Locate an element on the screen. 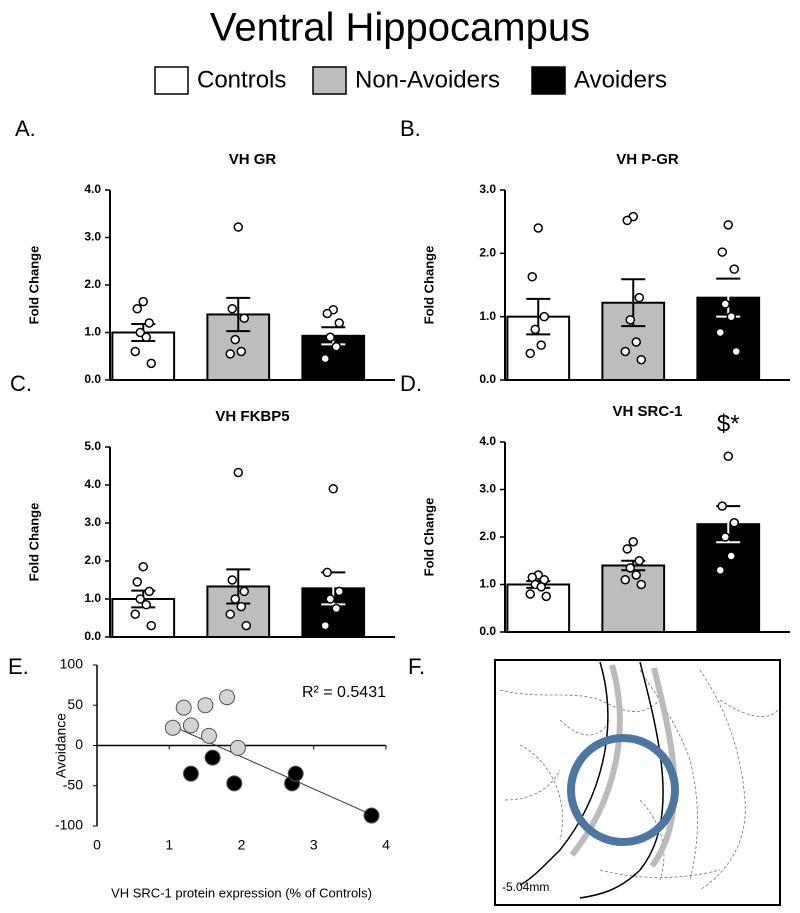 The width and height of the screenshot is (800, 913). atlas-outlines is located at coordinates (639, 780).